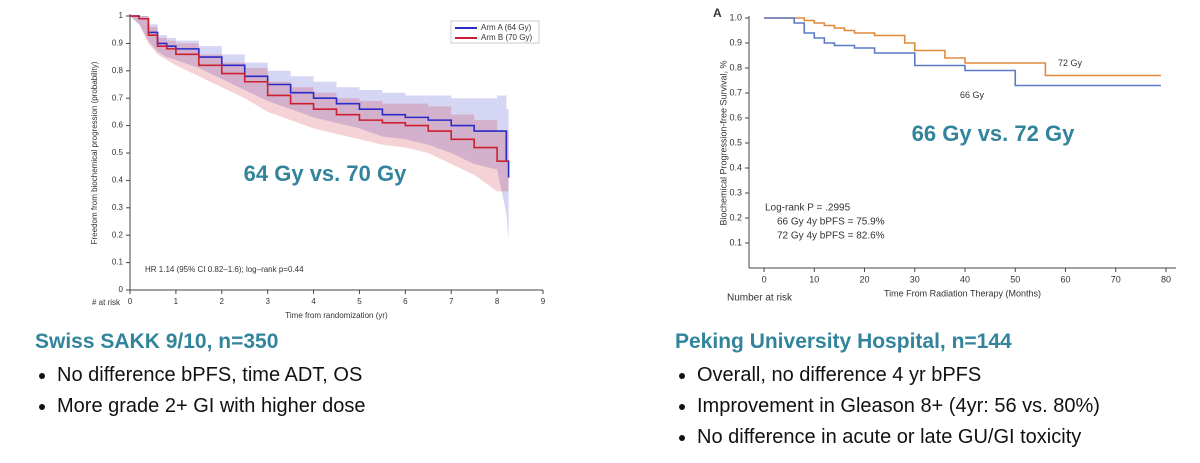  What do you see at coordinates (915, 279) in the screenshot?
I see `x-tick-label: 30` at bounding box center [915, 279].